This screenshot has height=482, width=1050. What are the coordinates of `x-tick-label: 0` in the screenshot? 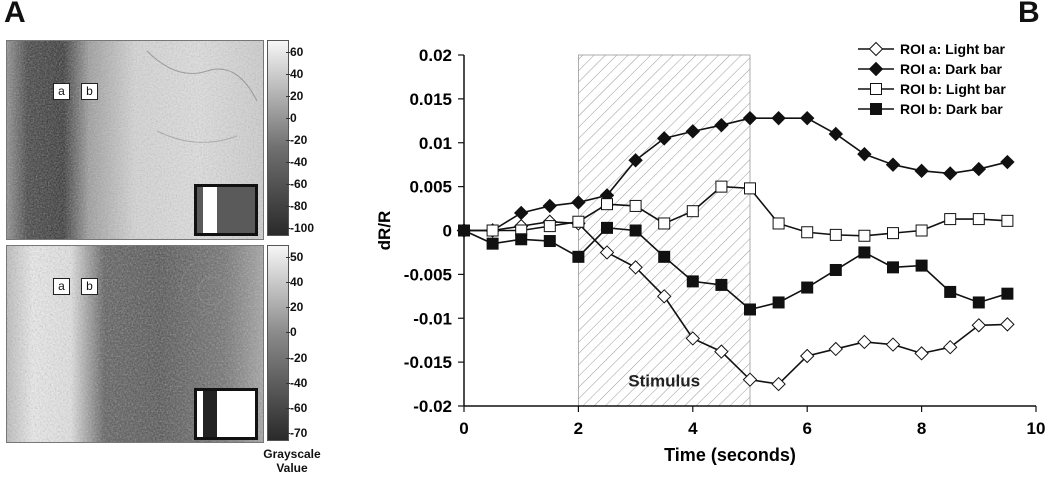 It's located at (463, 428).